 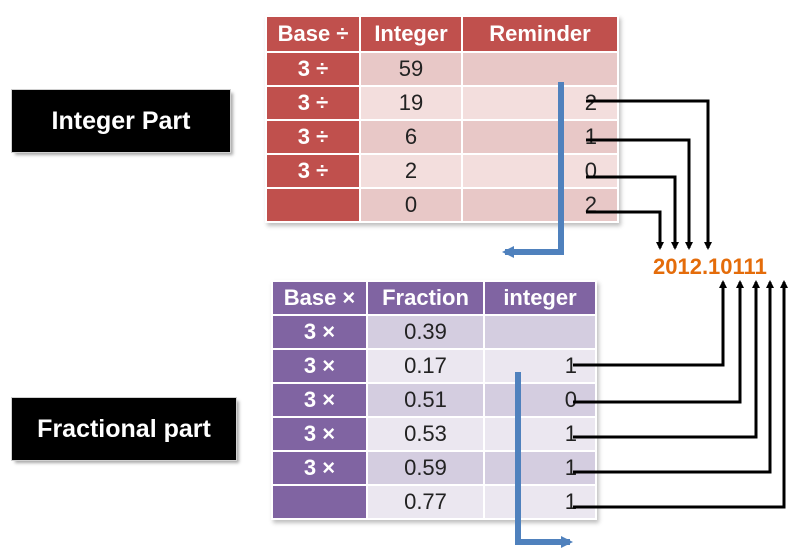 I want to click on header-integer: integer, so click(x=540, y=298).